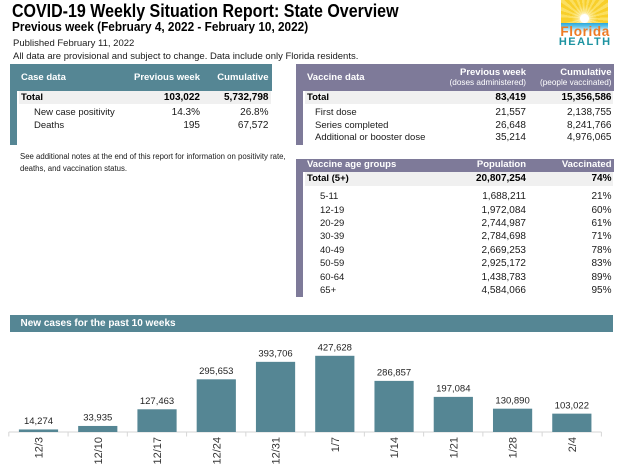 The width and height of the screenshot is (624, 465). What do you see at coordinates (335, 348) in the screenshot?
I see `svg-text: 427,628` at bounding box center [335, 348].